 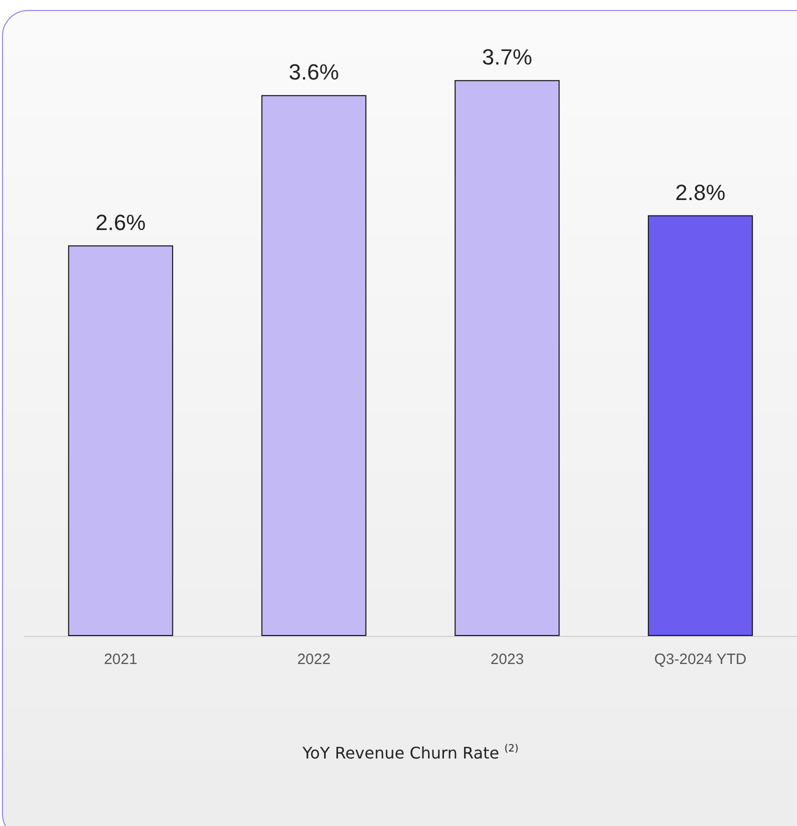 I want to click on x-axis-title: YoY Revenue Churn Rate (2), so click(x=410, y=753).